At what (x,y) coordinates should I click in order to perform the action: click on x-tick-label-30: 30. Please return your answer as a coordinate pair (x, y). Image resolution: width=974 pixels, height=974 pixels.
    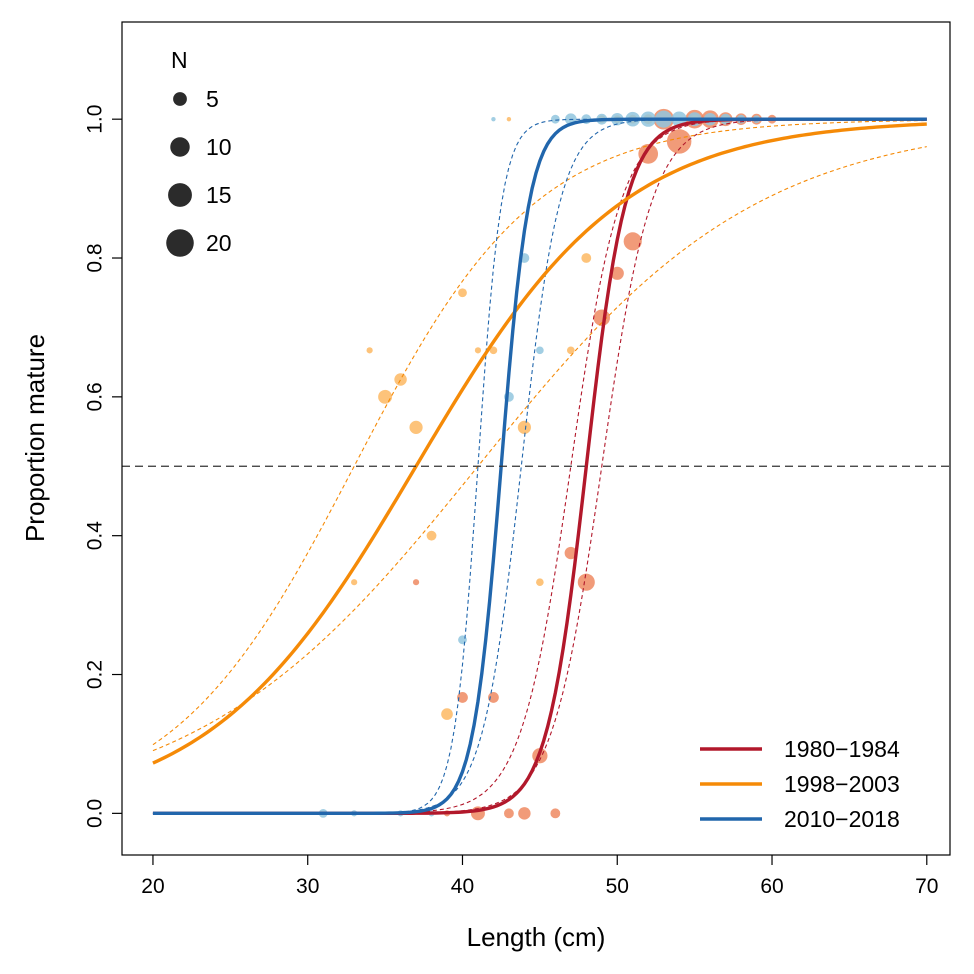
    Looking at the image, I should click on (307, 886).